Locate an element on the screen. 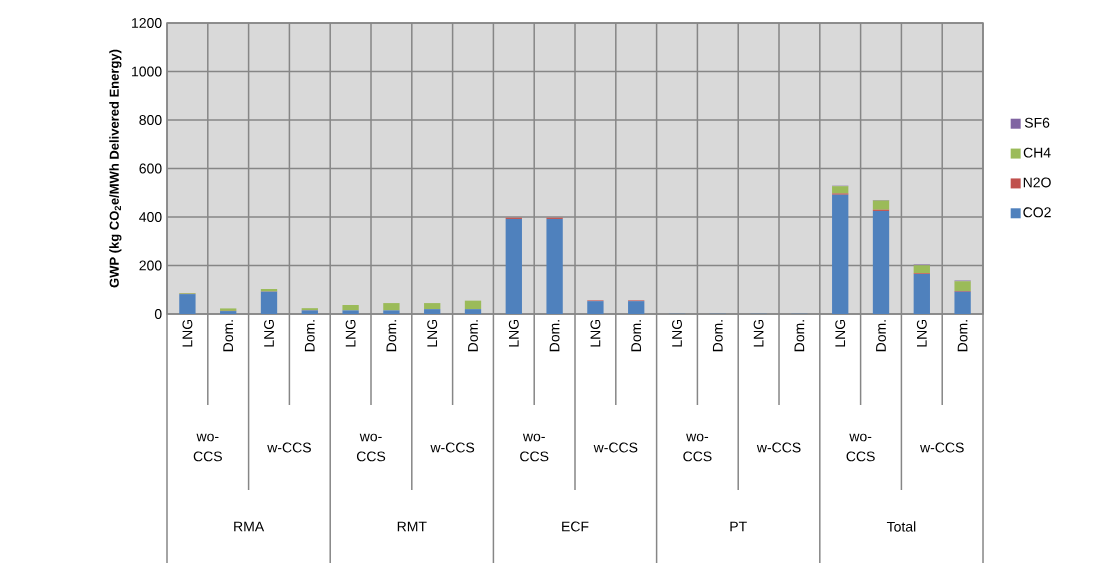  y-tick-label: 800 is located at coordinates (150, 120).